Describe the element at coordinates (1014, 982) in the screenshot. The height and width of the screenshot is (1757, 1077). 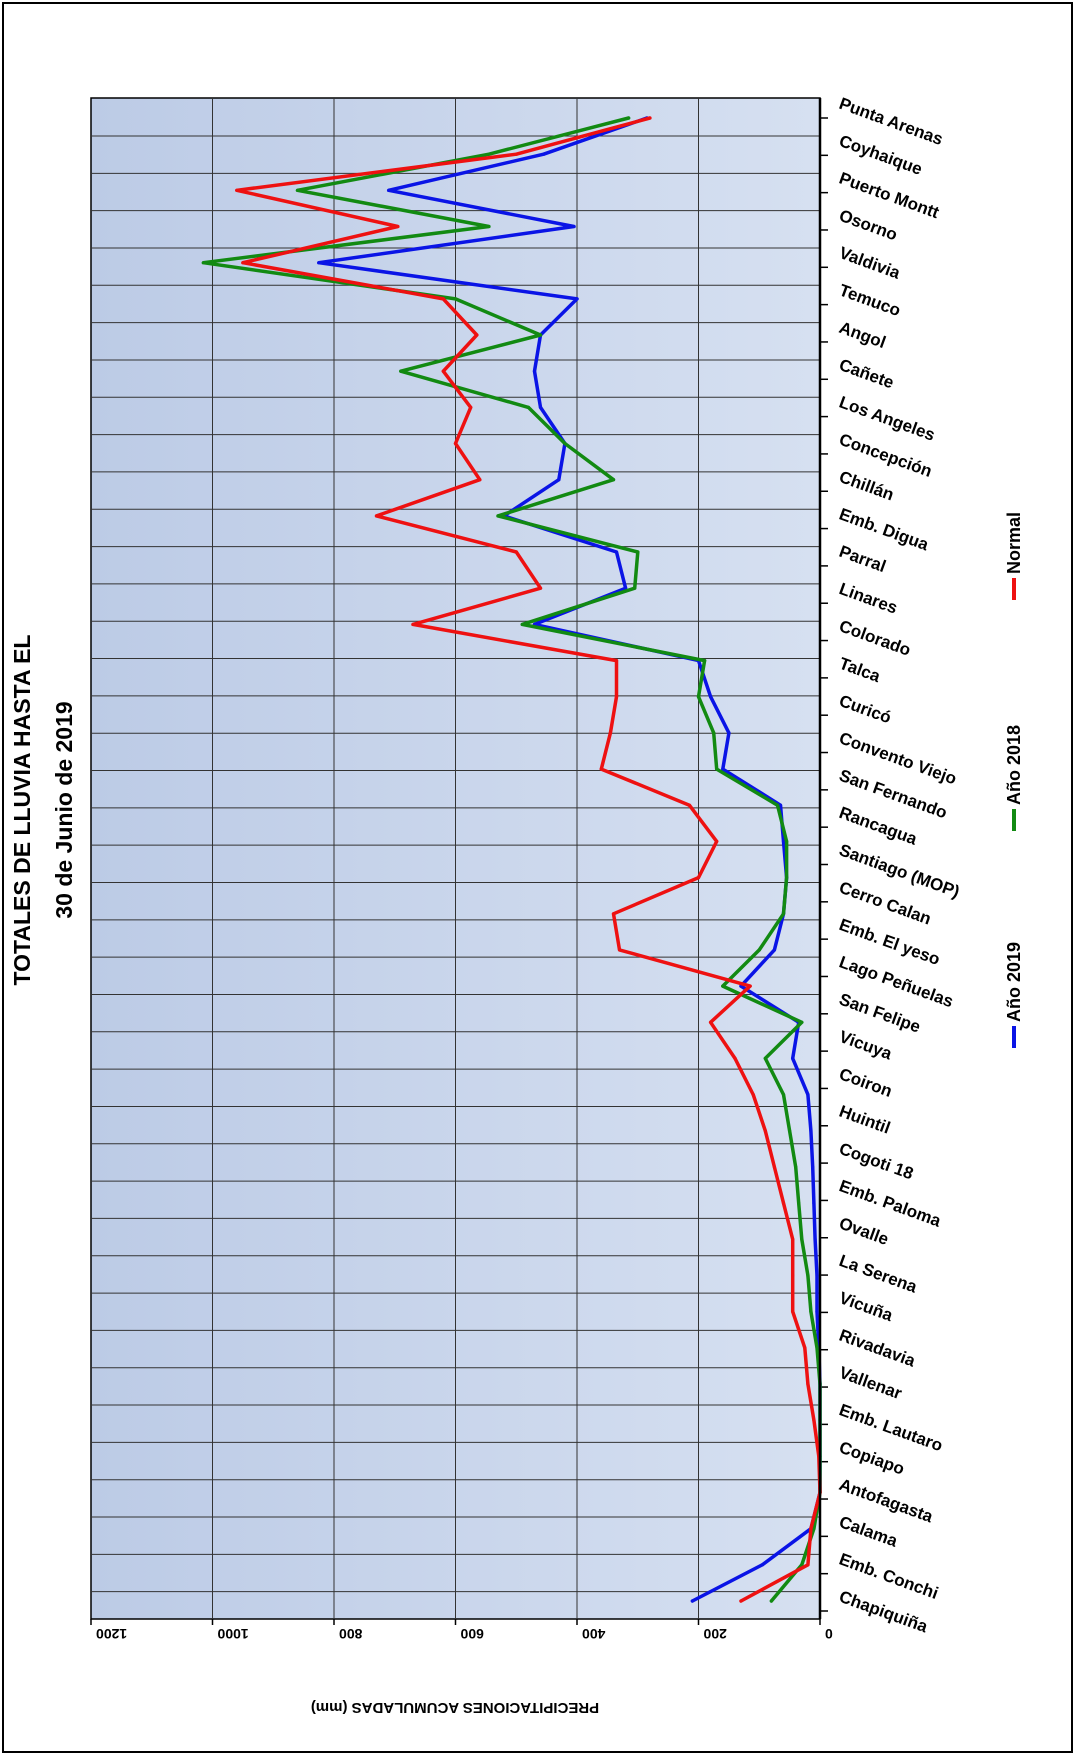
I see `legend-label: Año 2019` at that location.